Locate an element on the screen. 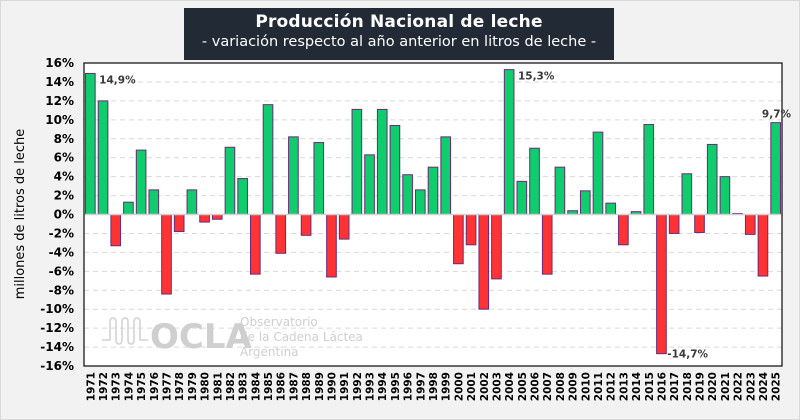  bar-2025 is located at coordinates (775, 168).